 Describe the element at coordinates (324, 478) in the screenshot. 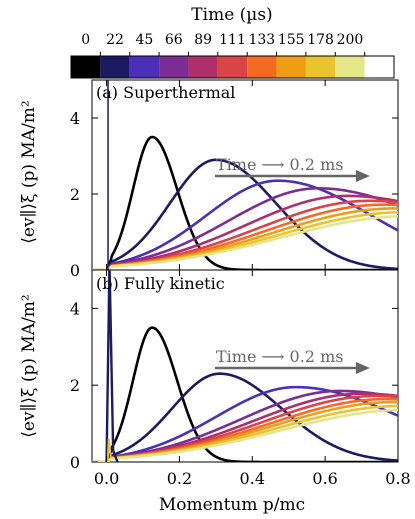

I see `x-tick-label: 0.6` at that location.